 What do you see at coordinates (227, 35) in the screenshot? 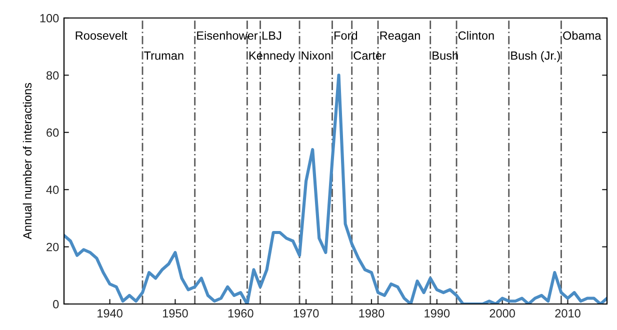
I see `ref-line-label: Eisenhower` at bounding box center [227, 35].